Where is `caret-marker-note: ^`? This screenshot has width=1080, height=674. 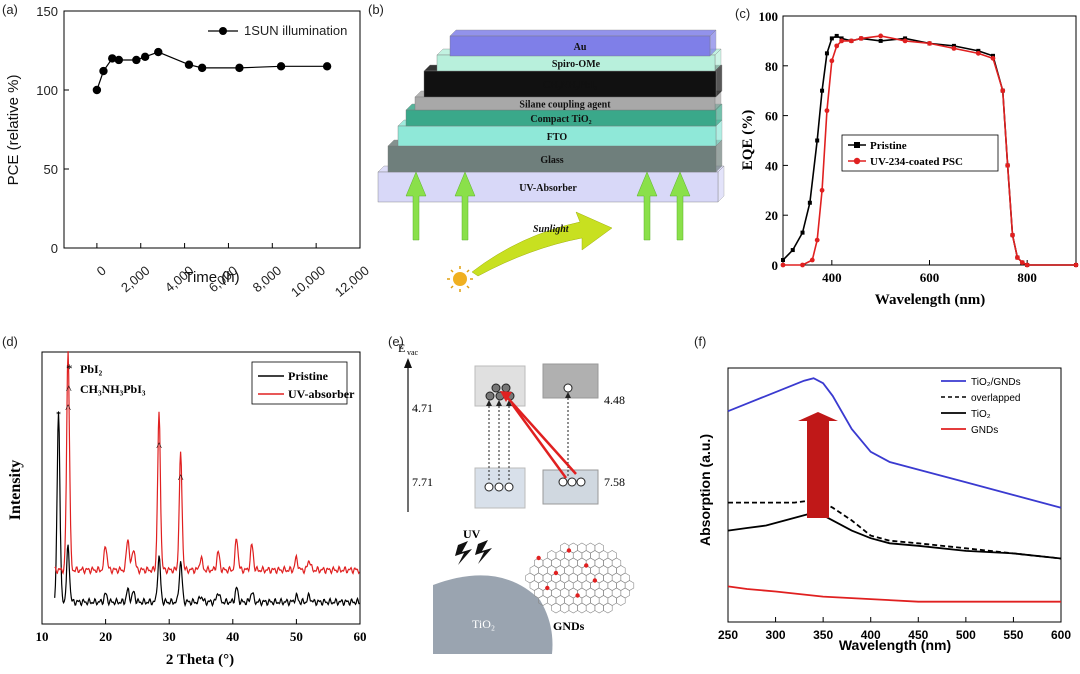 caret-marker-note: ^ is located at coordinates (69, 389).